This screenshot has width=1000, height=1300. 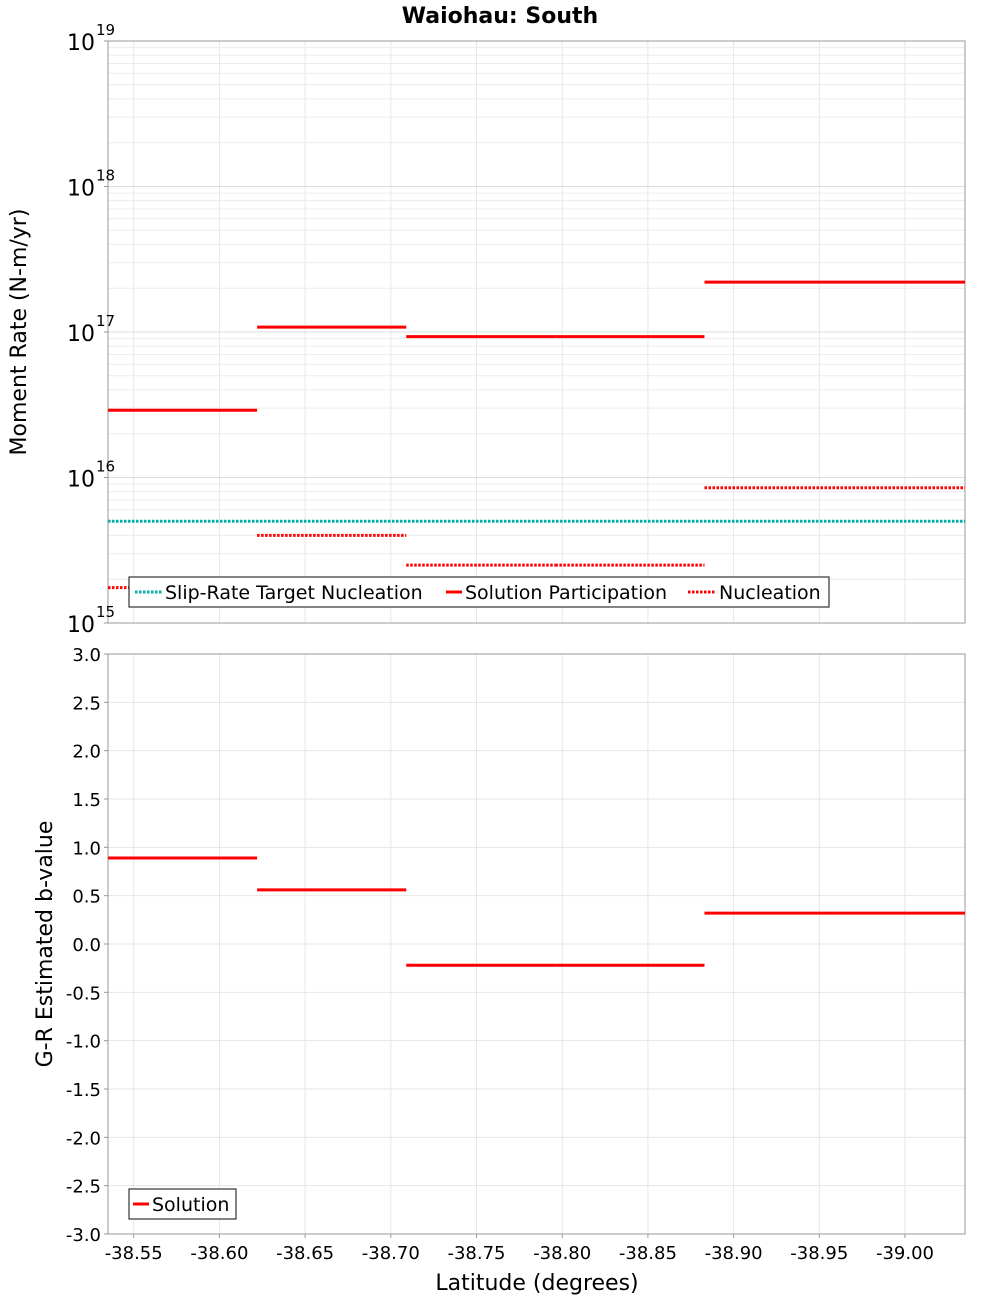 What do you see at coordinates (734, 1253) in the screenshot?
I see `x-tick-label: -38.90` at bounding box center [734, 1253].